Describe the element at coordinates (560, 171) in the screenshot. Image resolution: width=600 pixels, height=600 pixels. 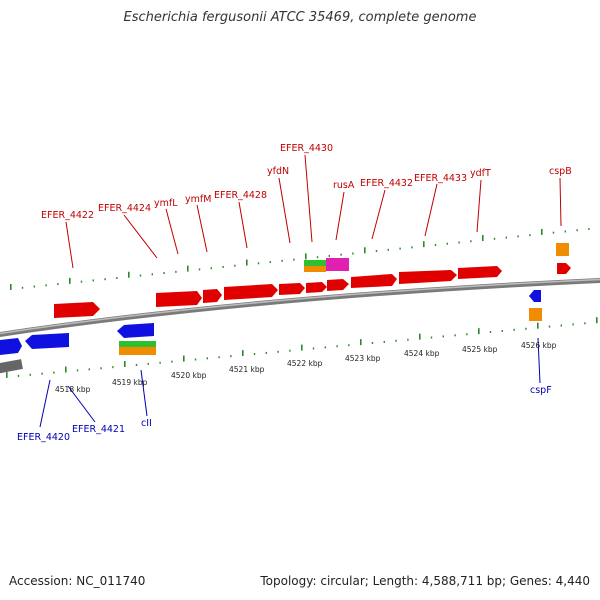
I see `label-cspB: cspB` at that location.